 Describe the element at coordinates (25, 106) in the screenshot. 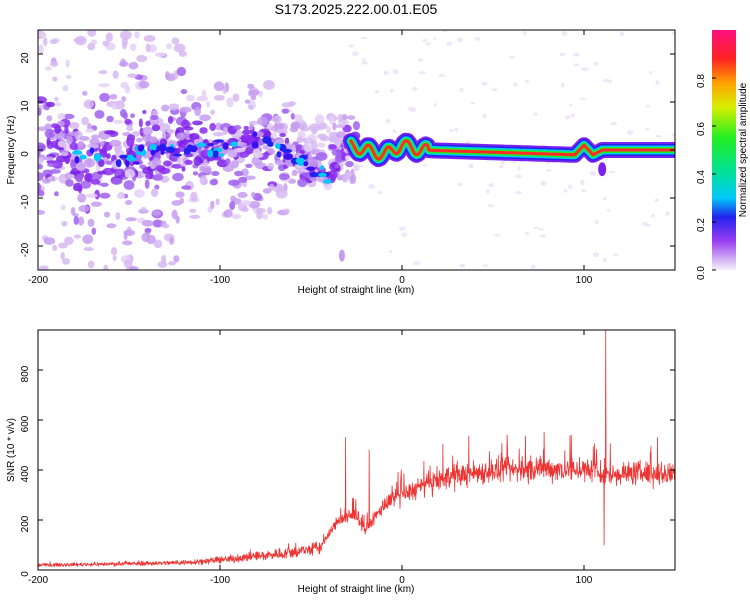

I see `y-tick-label: 10` at that location.